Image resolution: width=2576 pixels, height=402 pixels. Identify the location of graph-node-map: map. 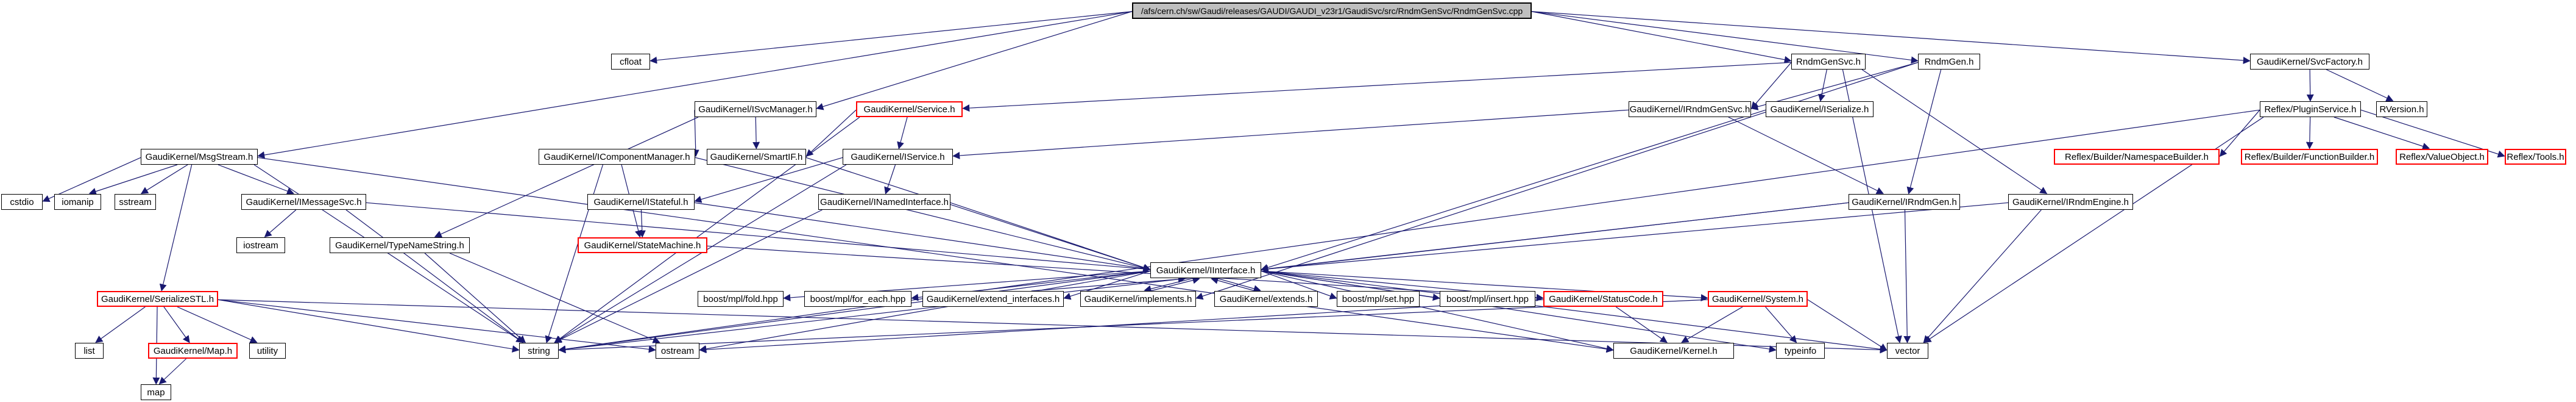
(156, 392).